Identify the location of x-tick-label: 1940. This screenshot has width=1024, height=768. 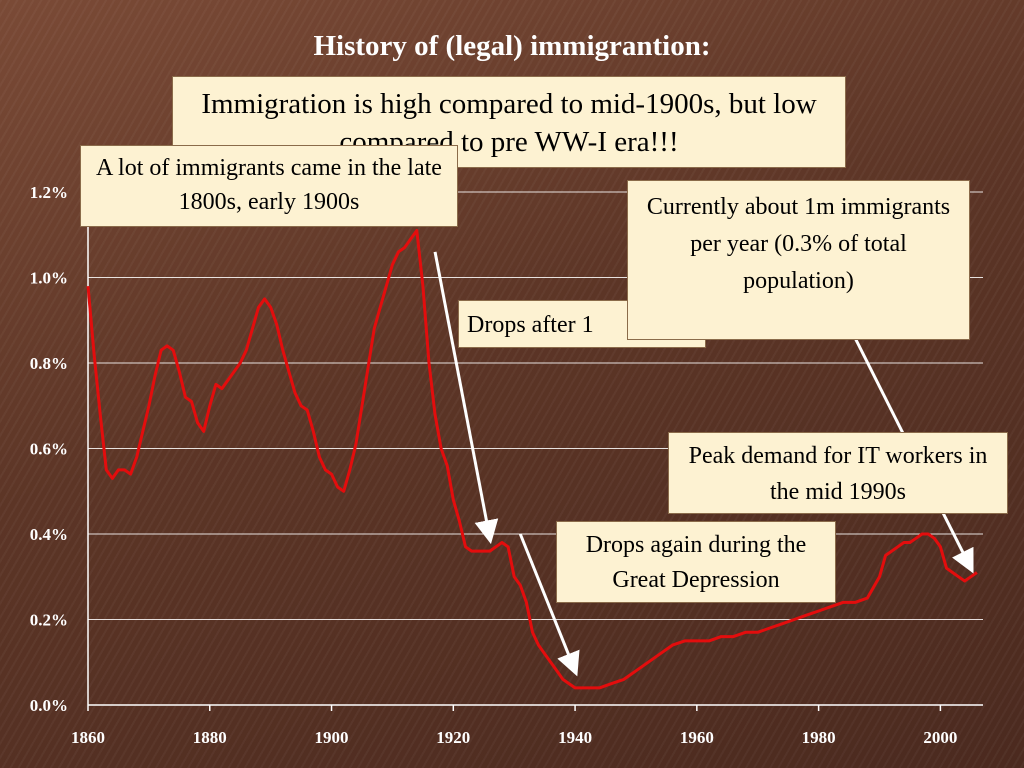
(575, 737).